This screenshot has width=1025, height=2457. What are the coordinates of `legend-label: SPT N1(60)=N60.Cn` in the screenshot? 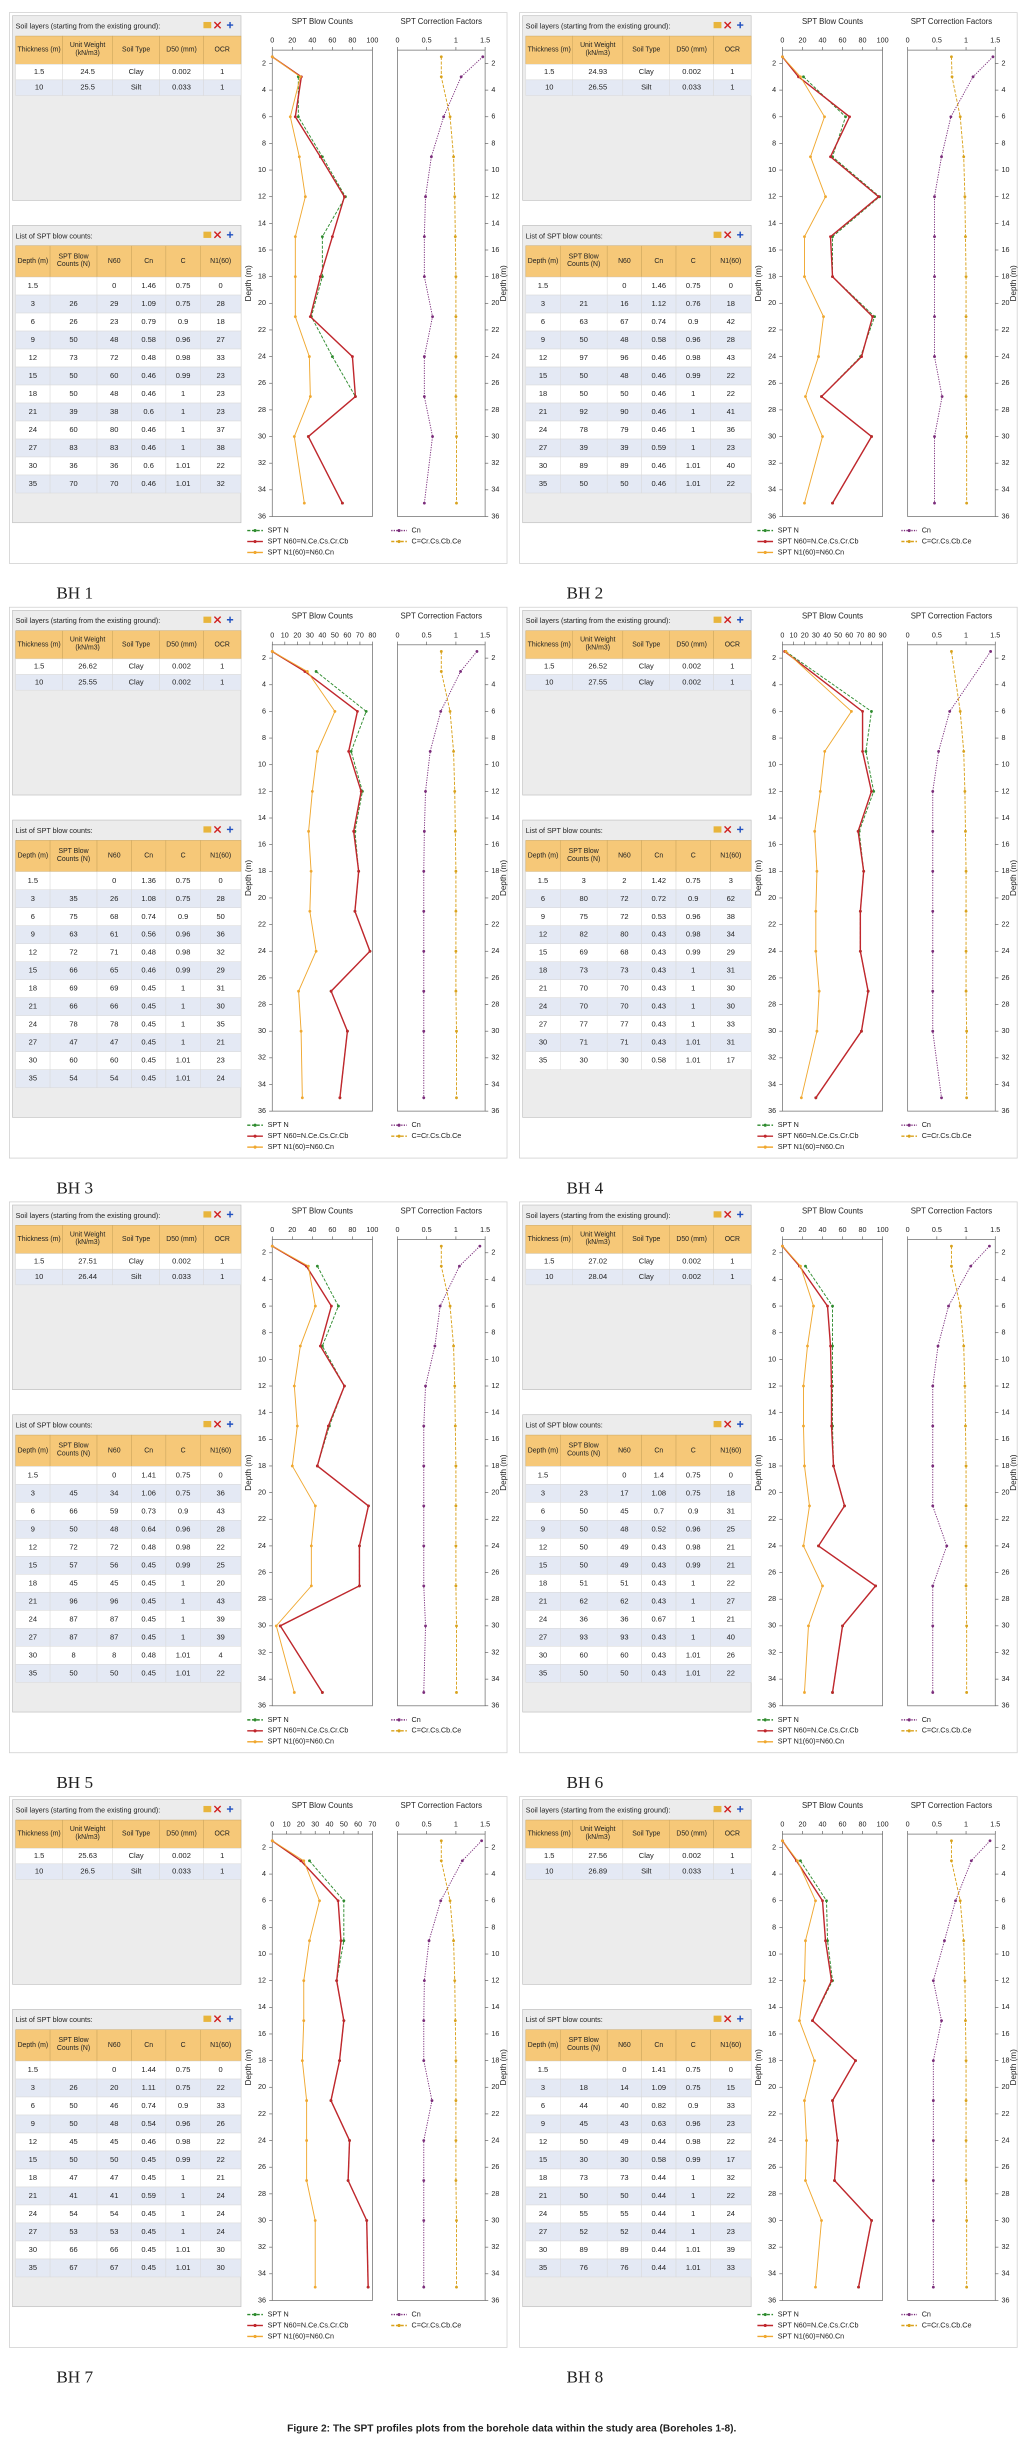 It's located at (811, 1146).